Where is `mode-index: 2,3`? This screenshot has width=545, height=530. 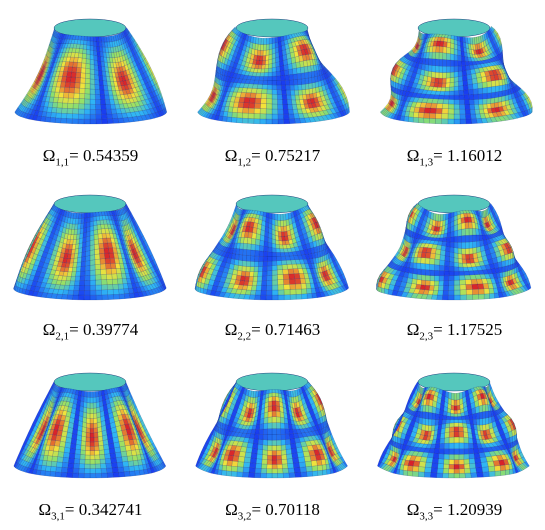
mode-index: 2,3 is located at coordinates (426, 336).